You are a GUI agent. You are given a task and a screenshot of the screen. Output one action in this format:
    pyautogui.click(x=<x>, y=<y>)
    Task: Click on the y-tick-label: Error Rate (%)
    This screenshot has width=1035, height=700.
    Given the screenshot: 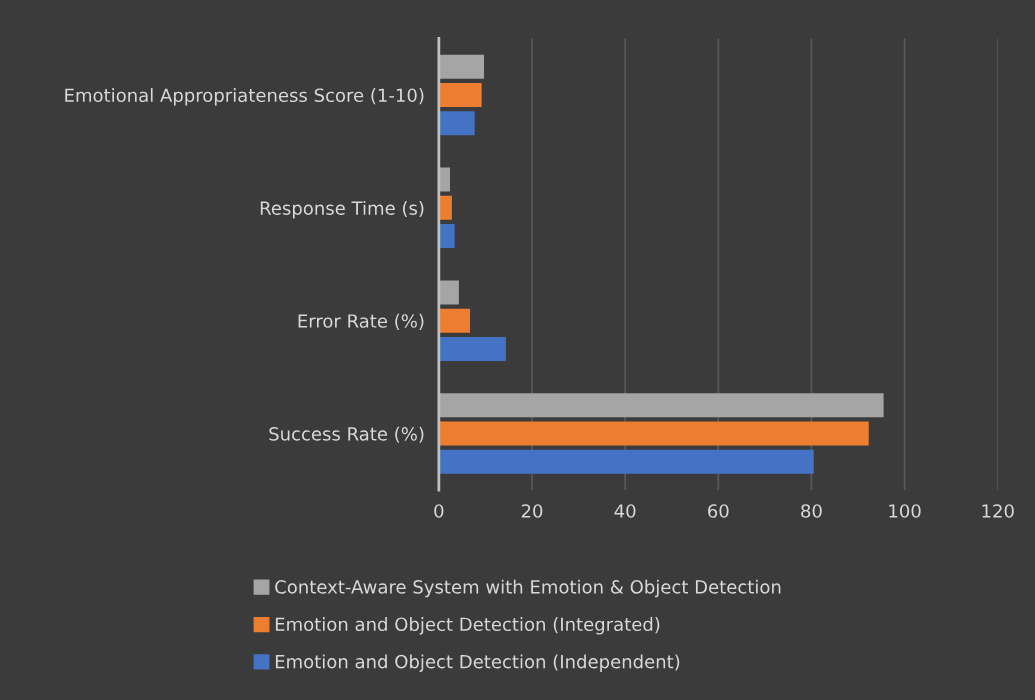 What is the action you would take?
    pyautogui.click(x=361, y=321)
    